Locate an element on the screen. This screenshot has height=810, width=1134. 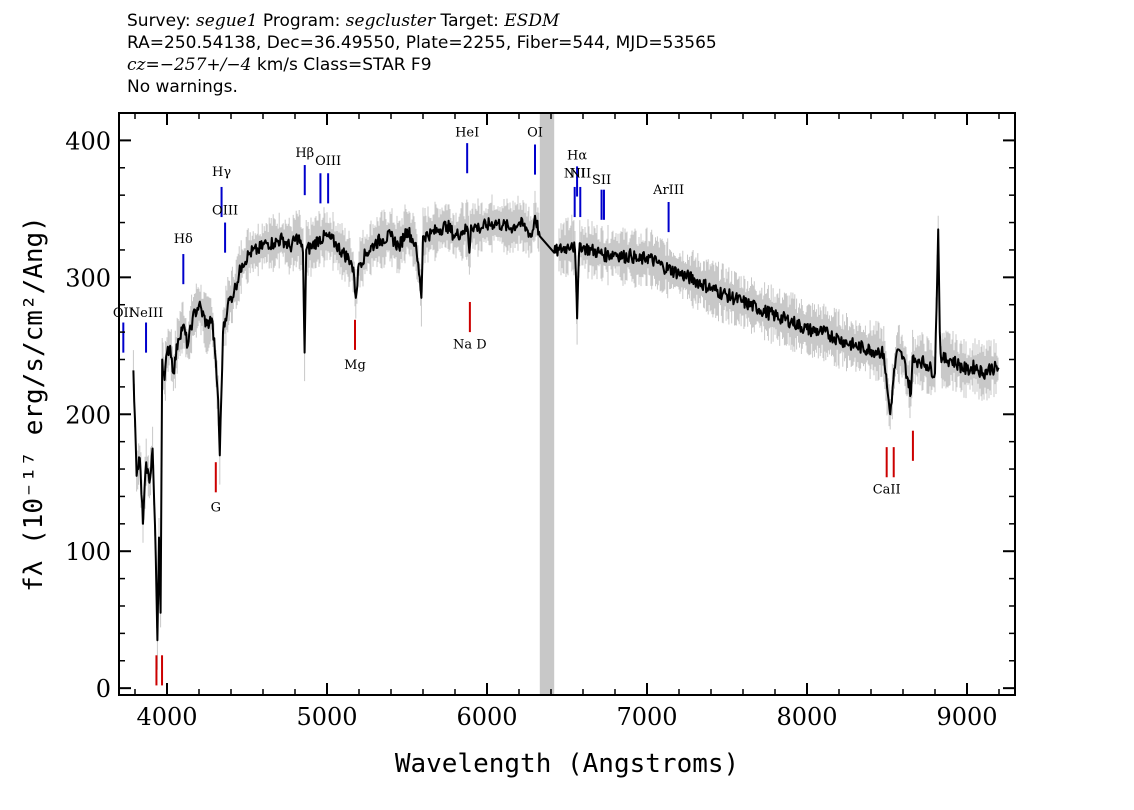
y-axis-title: fλ (10⁻¹⁷ erg/s/cm²/Ang) is located at coordinates (34, 404).